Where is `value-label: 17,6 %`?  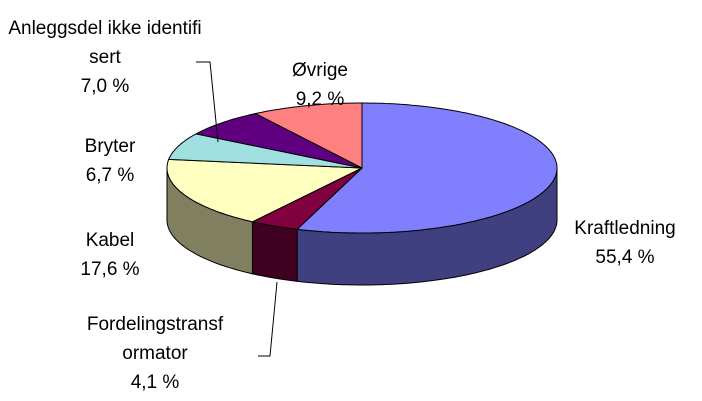 value-label: 17,6 % is located at coordinates (110, 269).